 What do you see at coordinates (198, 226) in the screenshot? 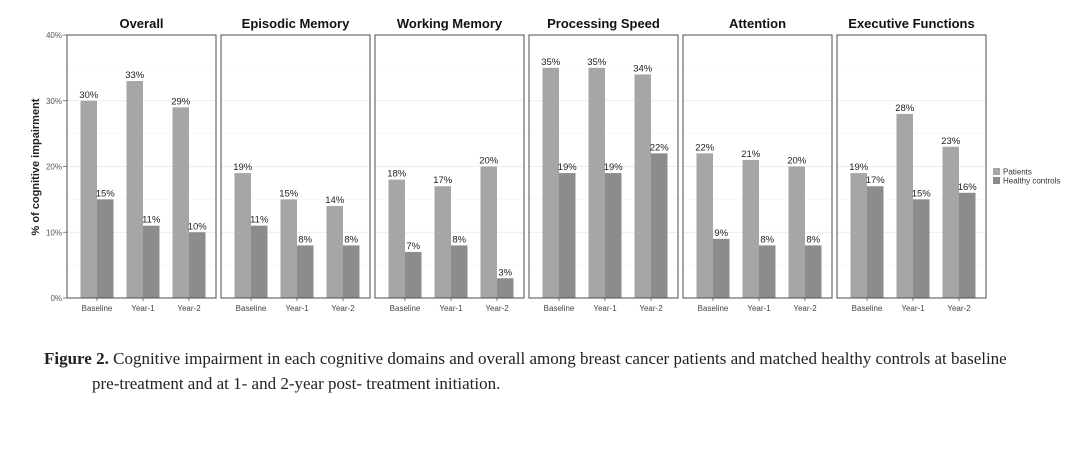
I see `bar-value-label: 10%` at bounding box center [198, 226].